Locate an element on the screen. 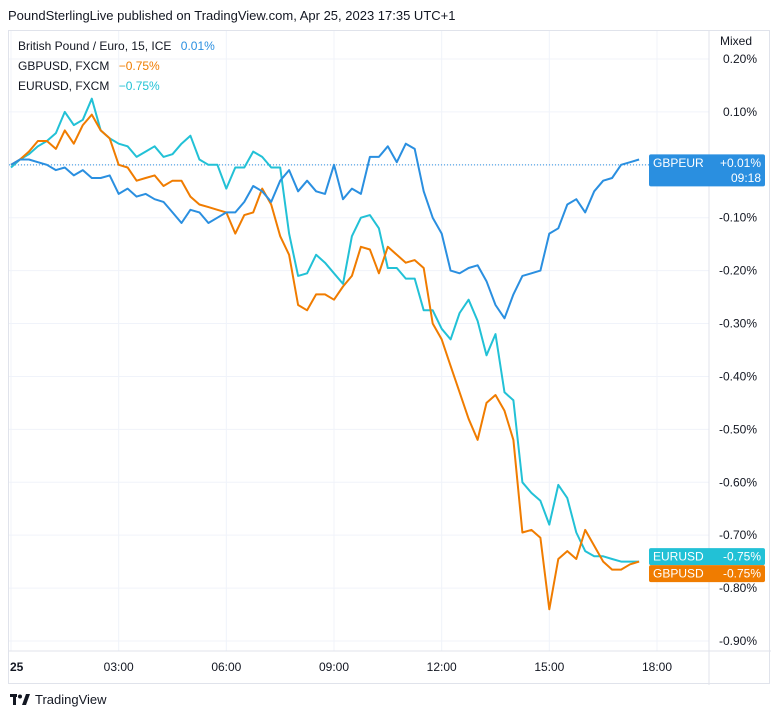 This screenshot has height=717, width=780. gbpeur-end-label-value: +0.01% is located at coordinates (740, 163).